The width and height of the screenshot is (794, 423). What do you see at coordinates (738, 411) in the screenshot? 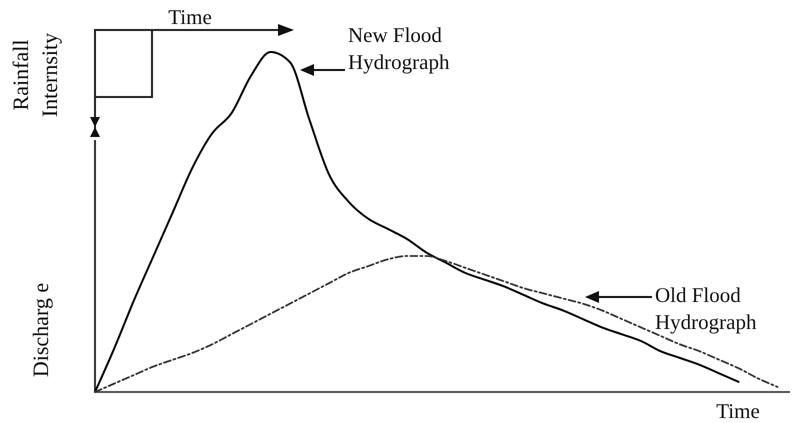
I see `x-axis-title: Time` at bounding box center [738, 411].